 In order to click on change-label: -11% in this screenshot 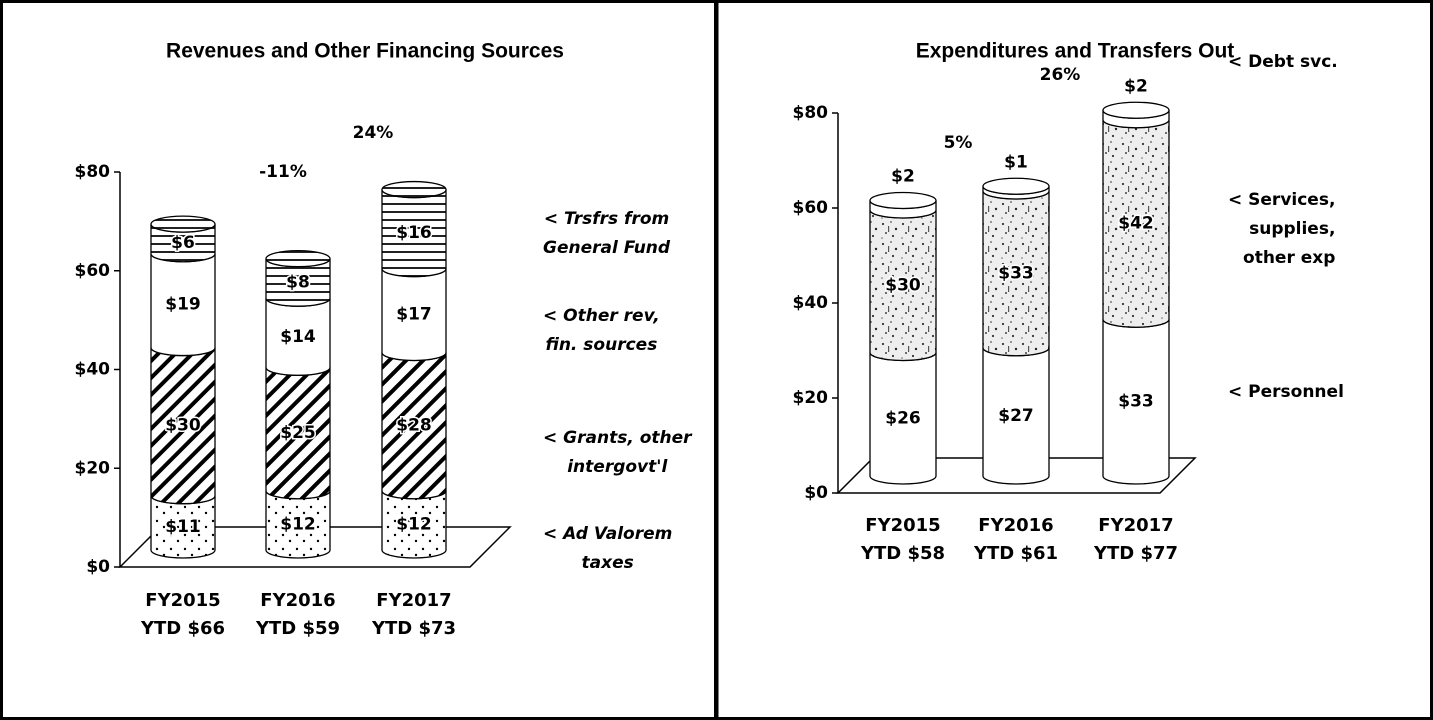, I will do `click(283, 172)`.